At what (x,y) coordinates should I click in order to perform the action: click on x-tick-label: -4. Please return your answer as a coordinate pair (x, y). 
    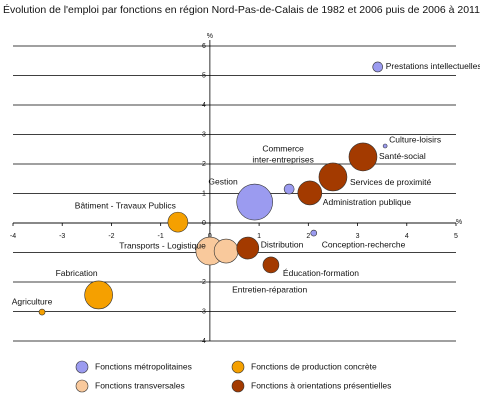
    Looking at the image, I should click on (13, 236).